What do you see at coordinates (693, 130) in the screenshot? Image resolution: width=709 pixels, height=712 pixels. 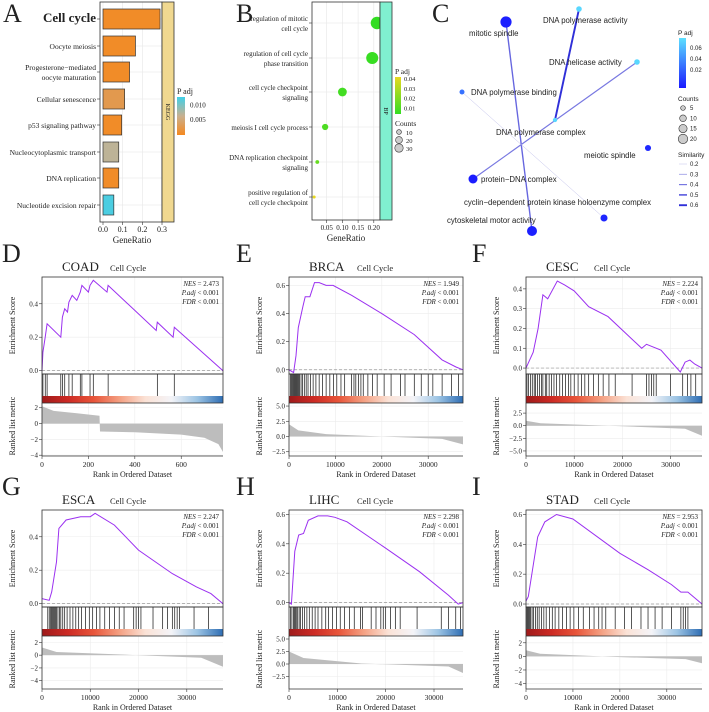 I see `legend-tick-label: 15` at bounding box center [693, 130].